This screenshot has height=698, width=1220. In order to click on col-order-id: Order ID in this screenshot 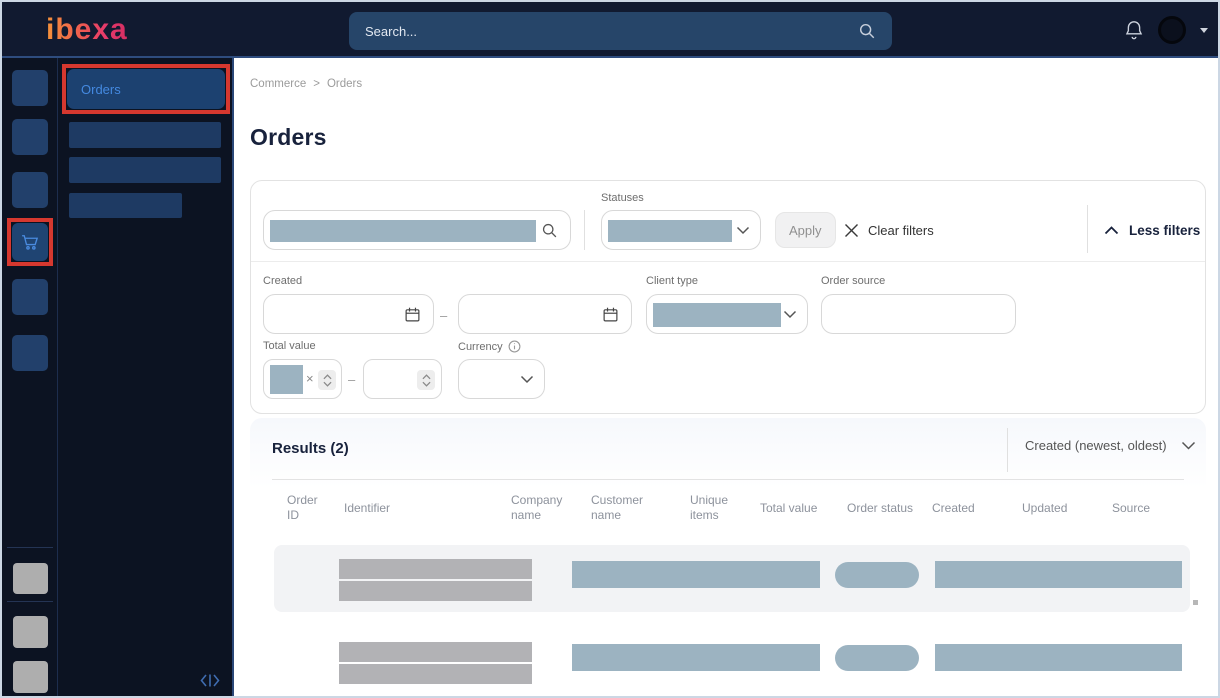, I will do `click(302, 507)`.